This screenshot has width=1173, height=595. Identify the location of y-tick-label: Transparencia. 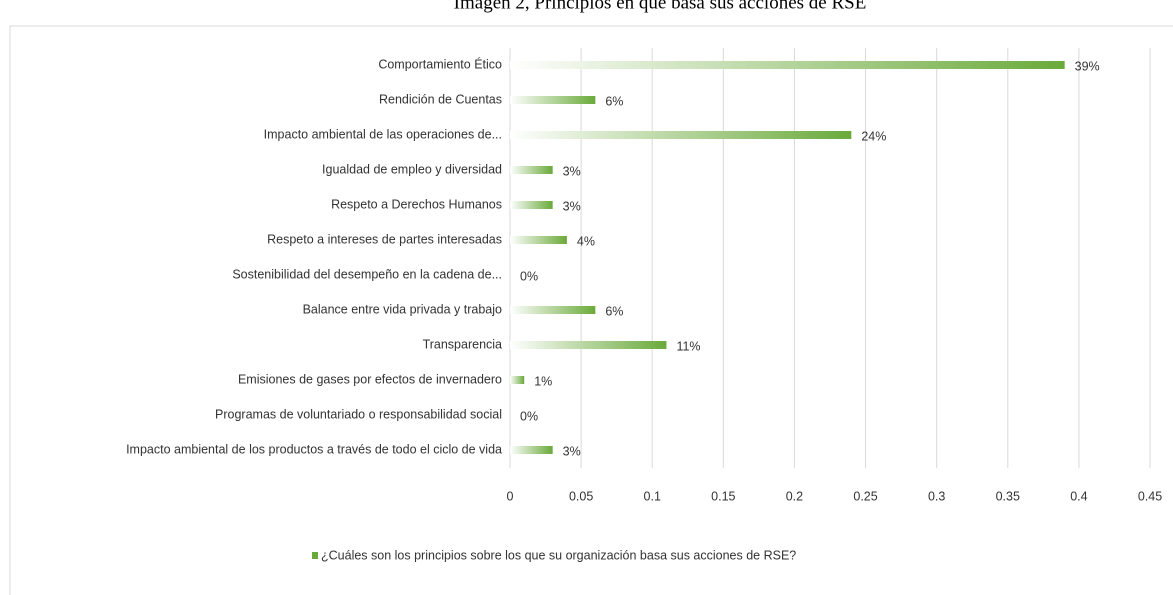
(462, 344).